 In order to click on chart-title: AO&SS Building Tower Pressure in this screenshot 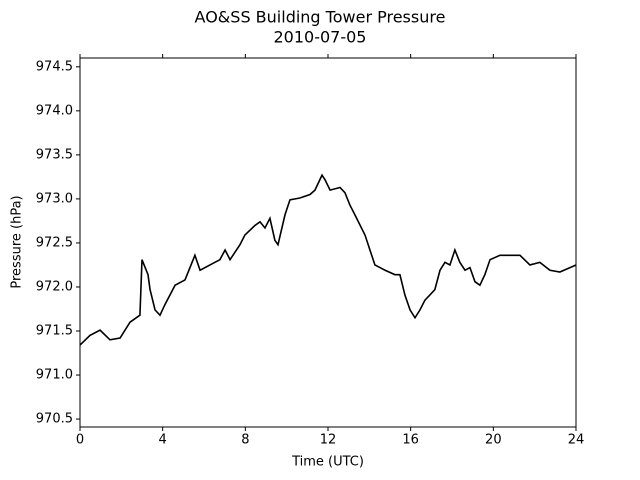, I will do `click(320, 17)`.